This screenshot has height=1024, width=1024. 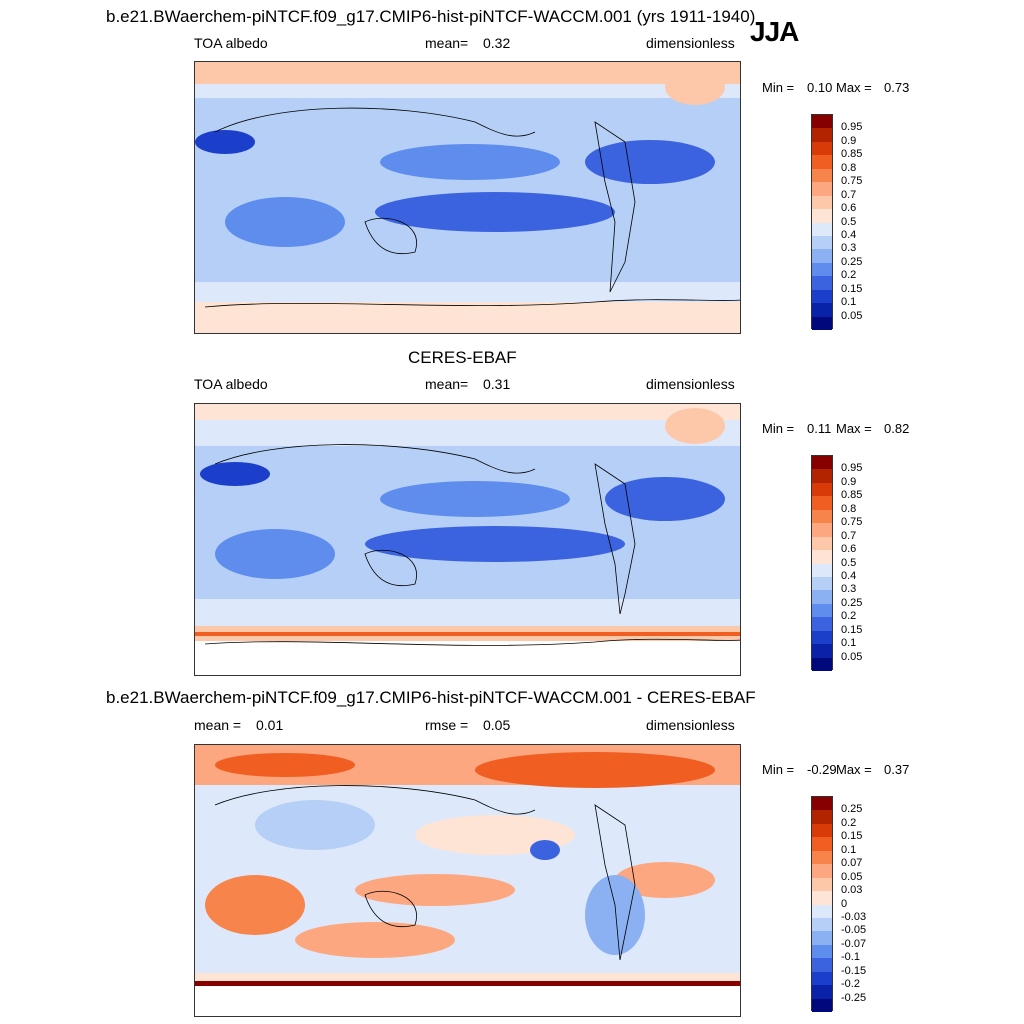 What do you see at coordinates (447, 384) in the screenshot?
I see `panel2-mean-label: mean=` at bounding box center [447, 384].